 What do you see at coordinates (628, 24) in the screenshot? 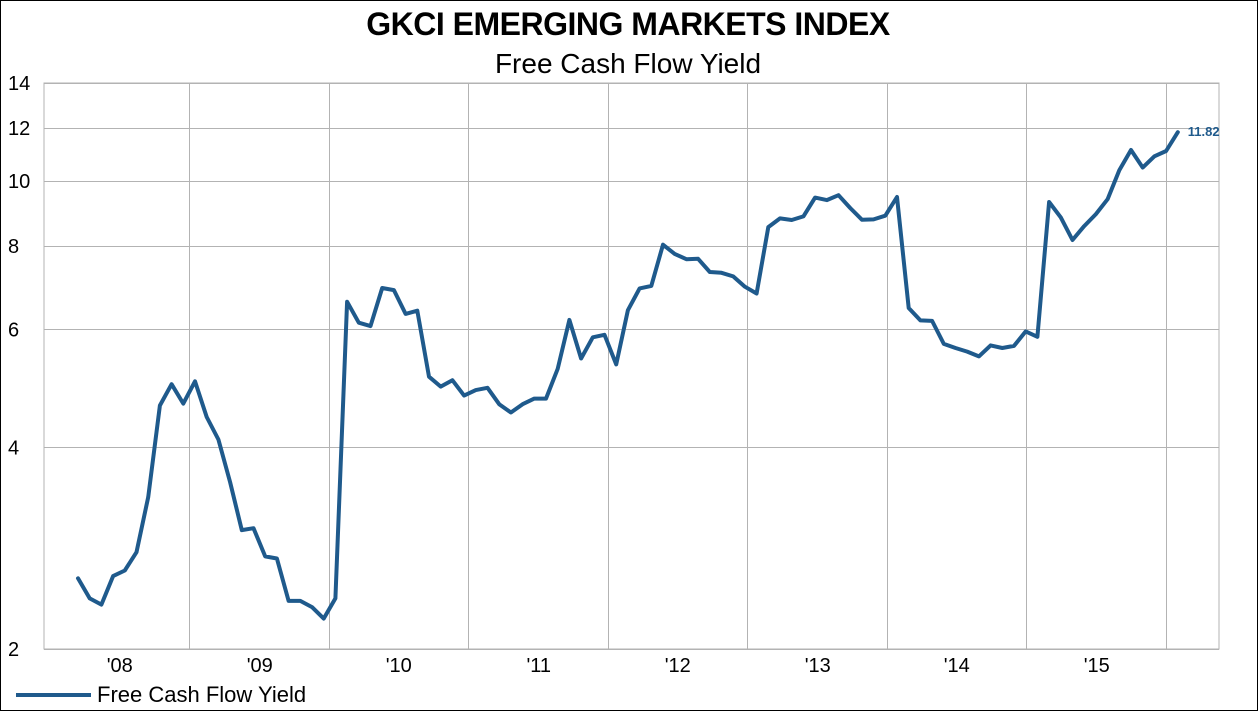
I see `chart-title: GKCI EMERGING MARKETS INDEX` at bounding box center [628, 24].